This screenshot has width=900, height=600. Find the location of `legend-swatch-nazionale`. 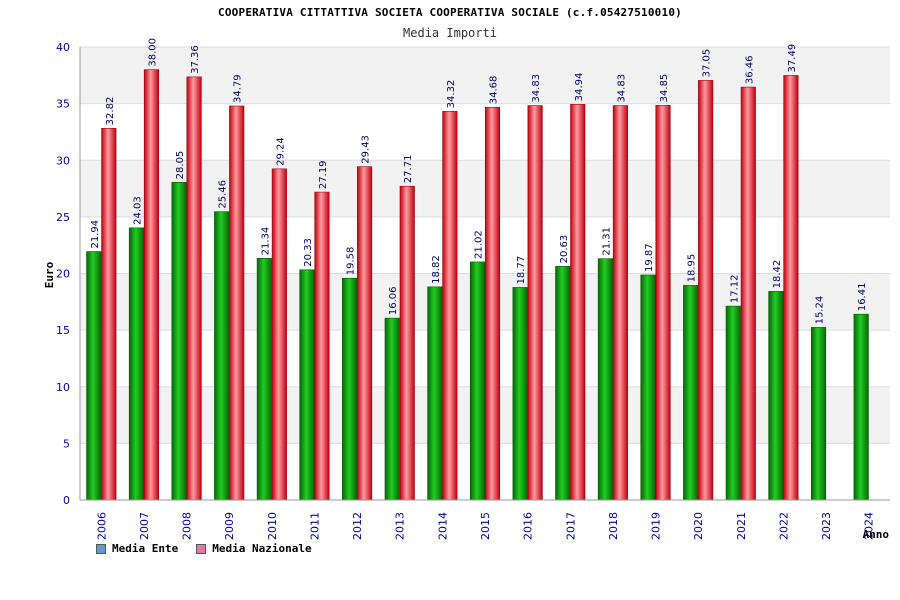

legend-swatch-nazionale is located at coordinates (201, 548).